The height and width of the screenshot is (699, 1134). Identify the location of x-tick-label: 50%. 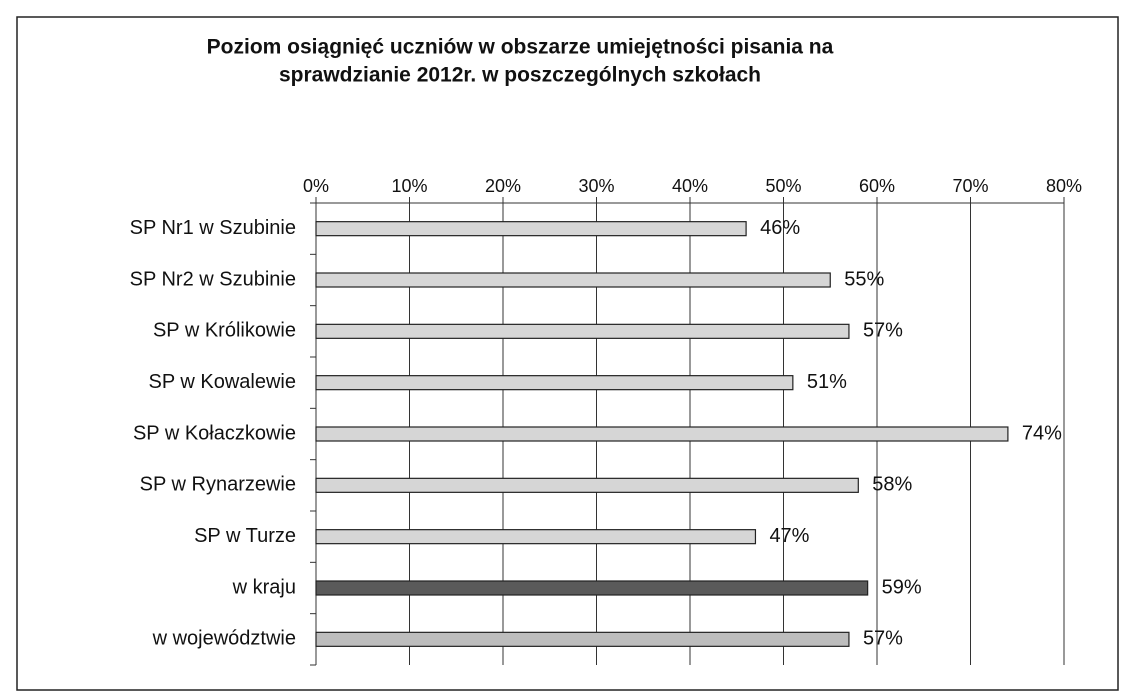
(783, 186).